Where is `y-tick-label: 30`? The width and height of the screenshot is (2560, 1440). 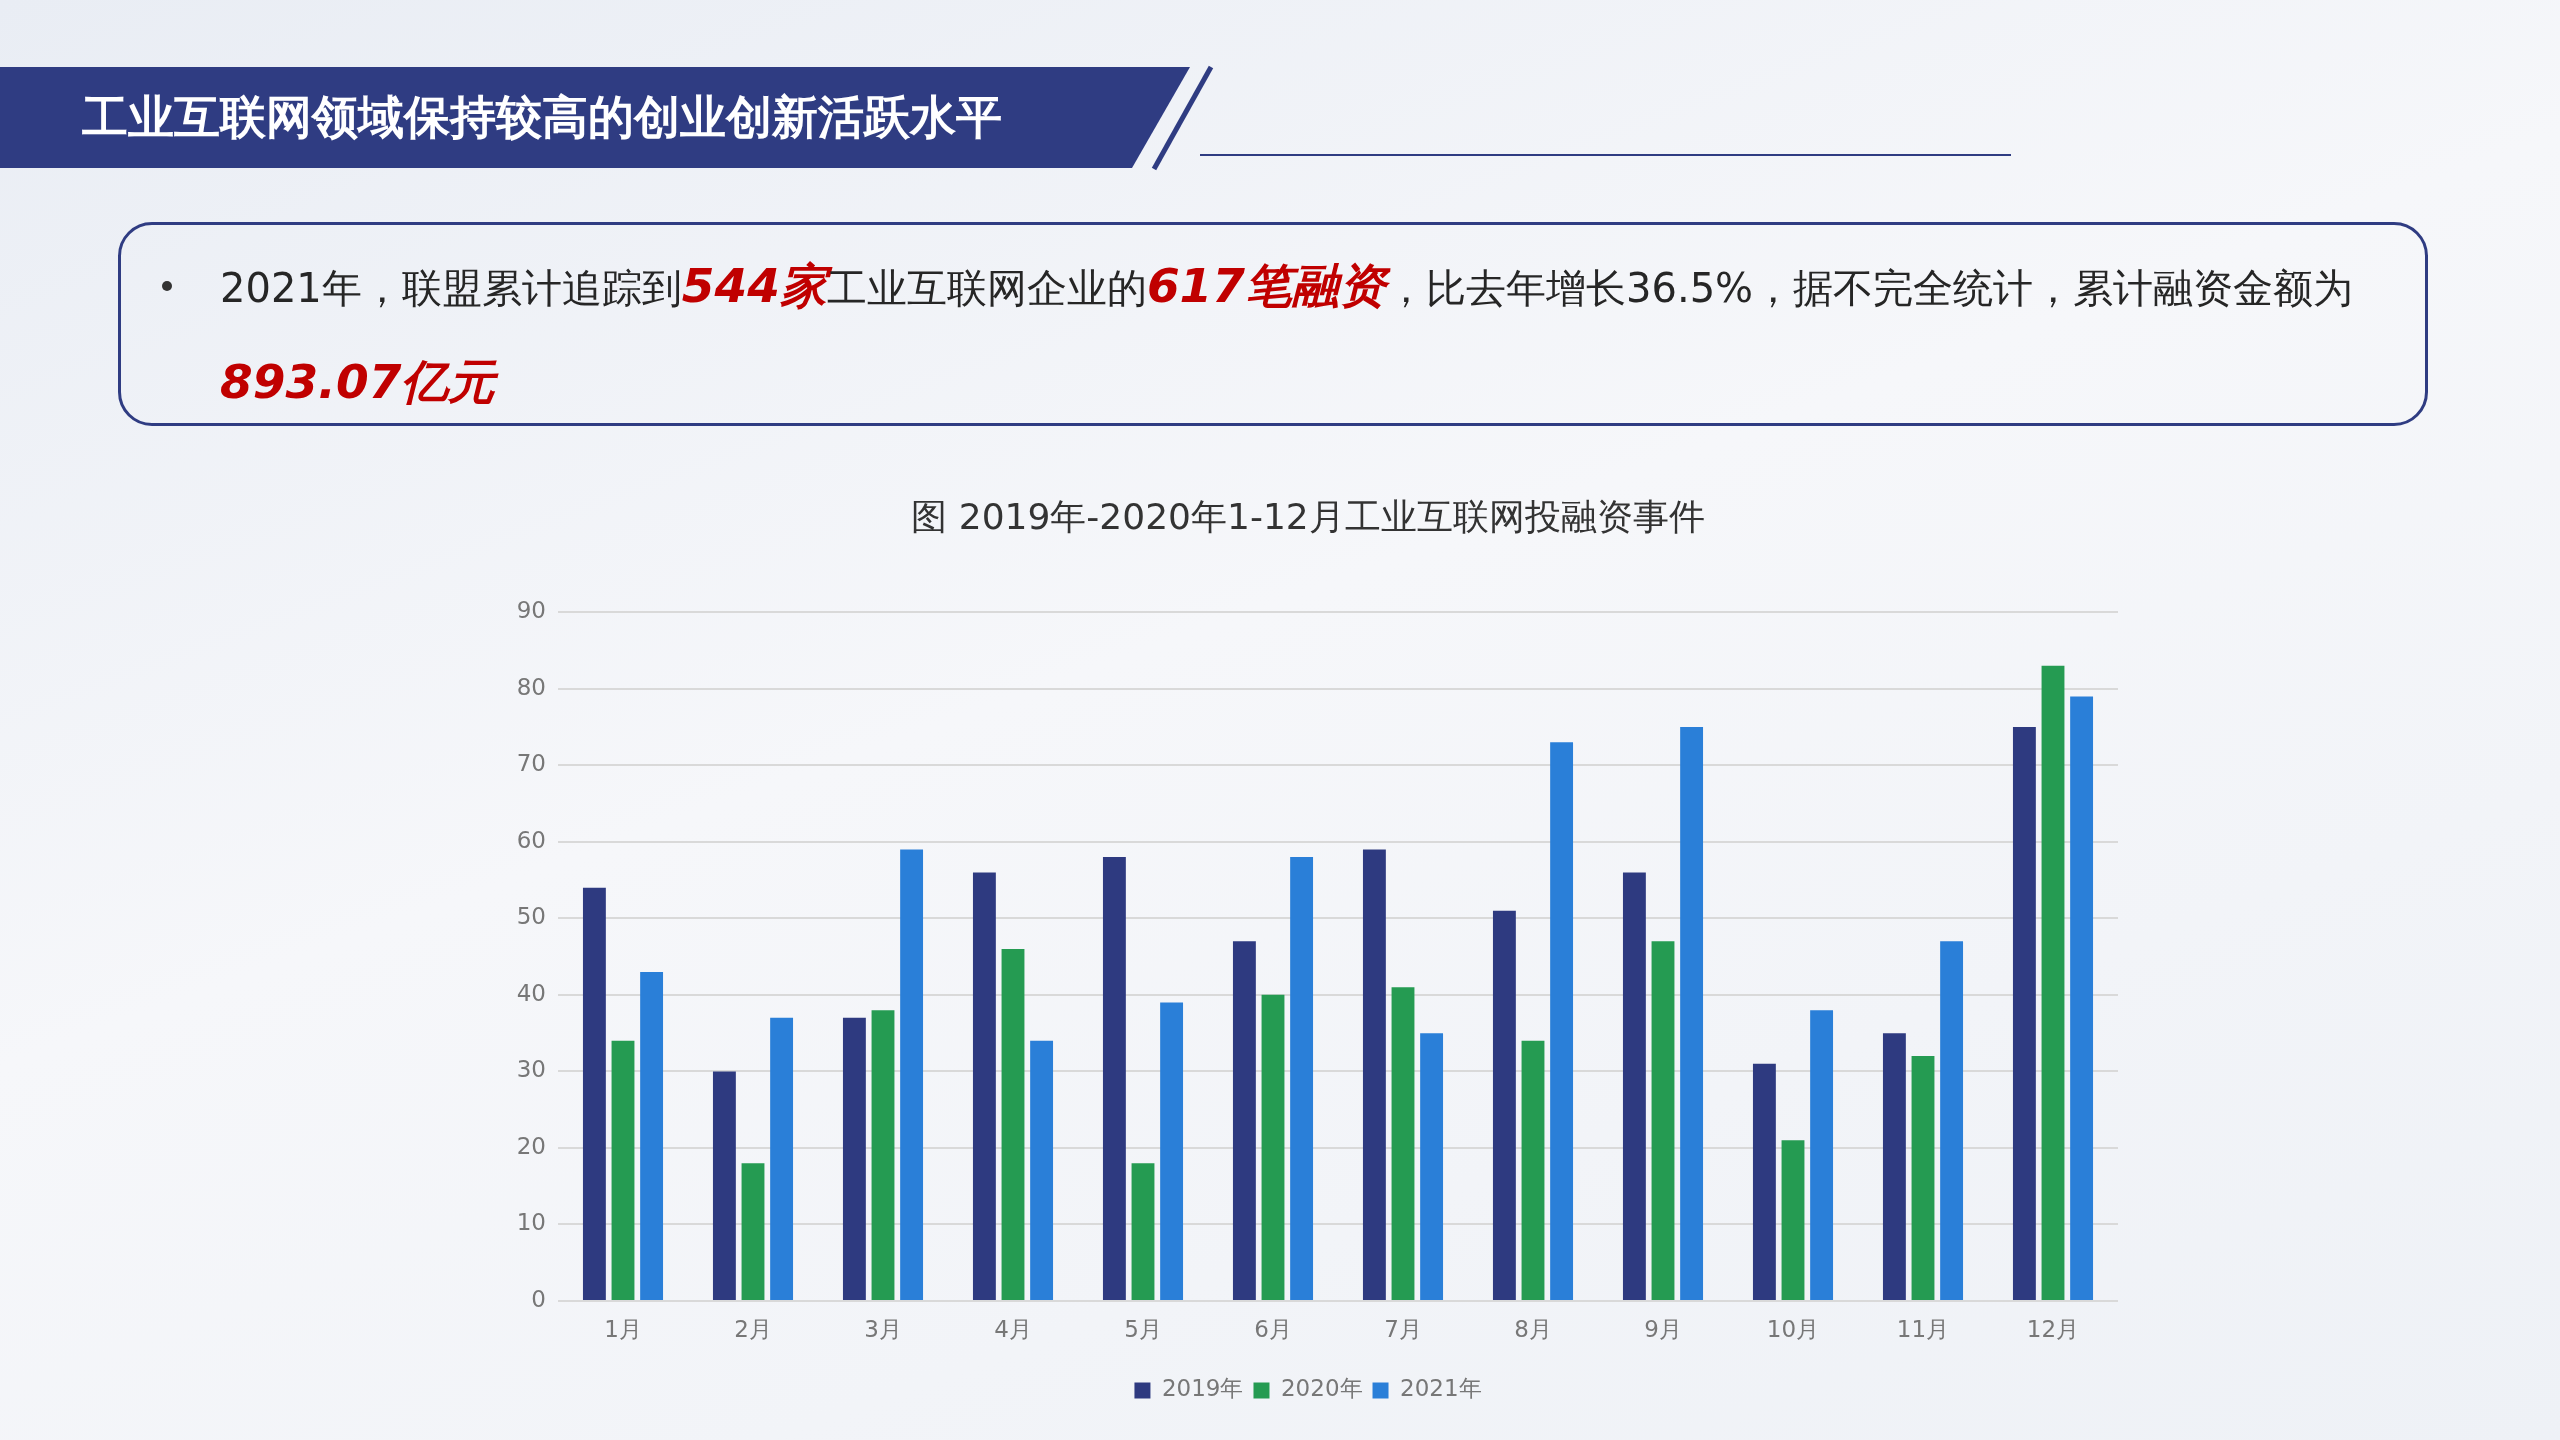 y-tick-label: 30 is located at coordinates (531, 1069).